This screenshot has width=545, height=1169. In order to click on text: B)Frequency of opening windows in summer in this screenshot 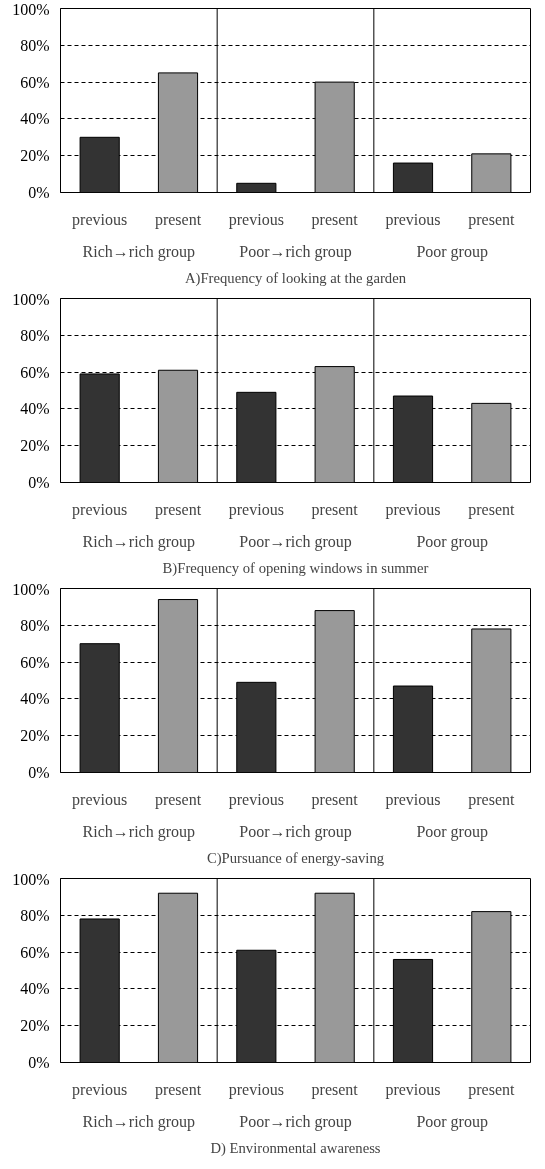, I will do `click(295, 568)`.